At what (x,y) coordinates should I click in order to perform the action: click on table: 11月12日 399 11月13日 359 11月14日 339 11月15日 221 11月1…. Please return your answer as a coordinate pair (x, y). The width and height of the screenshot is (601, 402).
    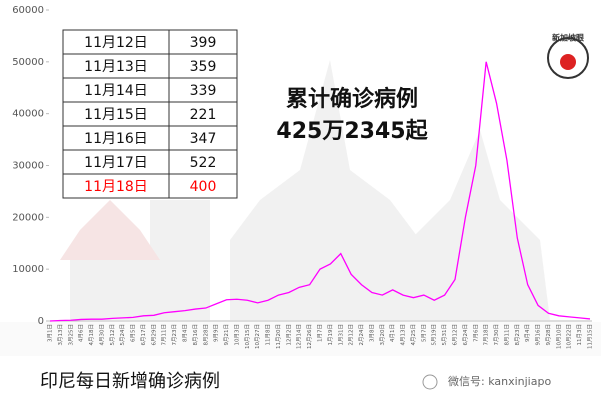
    Looking at the image, I should click on (150, 114).